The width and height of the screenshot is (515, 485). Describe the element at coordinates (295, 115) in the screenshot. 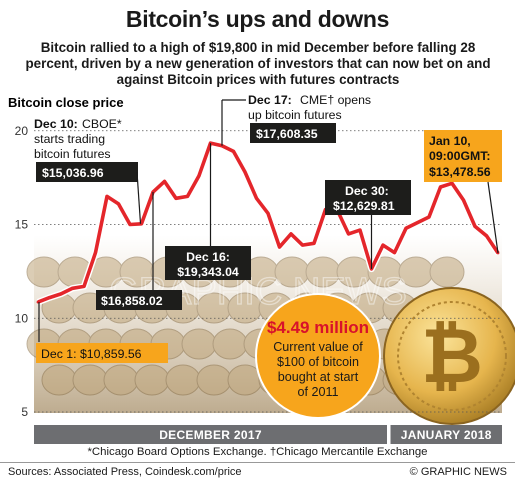

I see `callout-dec-17-text-2: up bitcoin futures` at that location.